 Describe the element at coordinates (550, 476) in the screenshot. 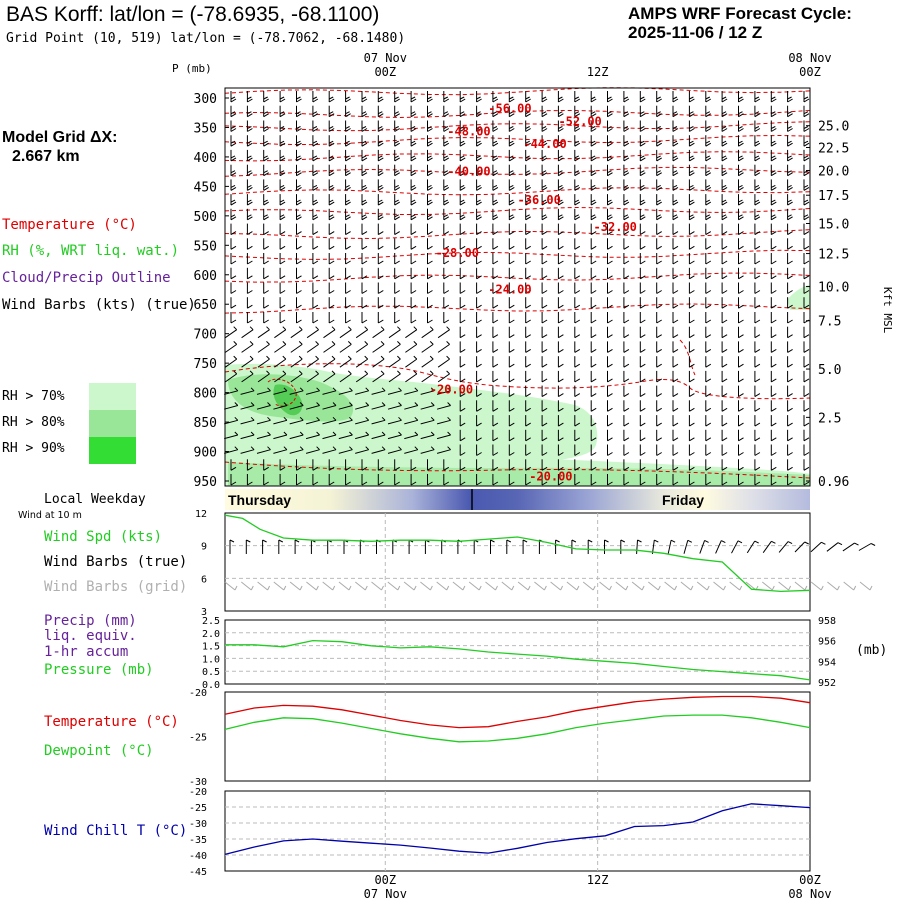

I see `temperature-contour-label: -20.00` at that location.